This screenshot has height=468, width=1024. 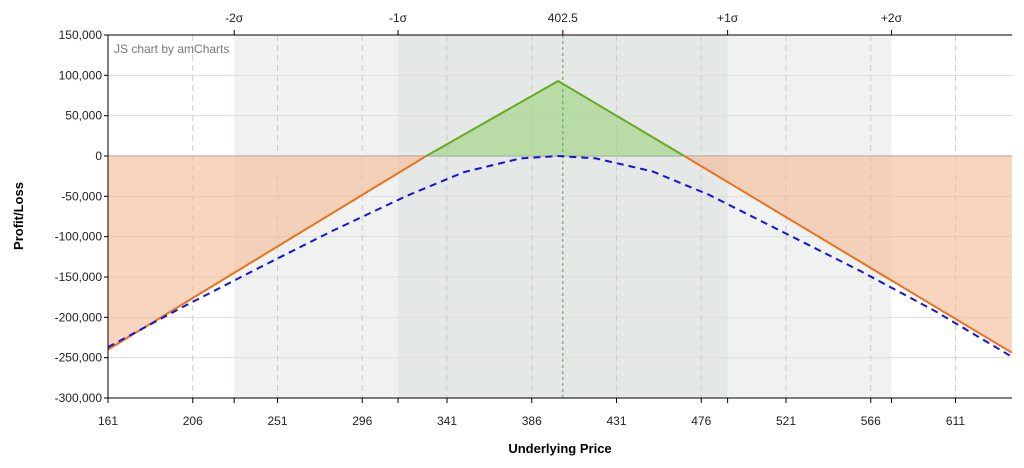 What do you see at coordinates (847, 254) in the screenshot?
I see `payoff-line-loss-right` at bounding box center [847, 254].